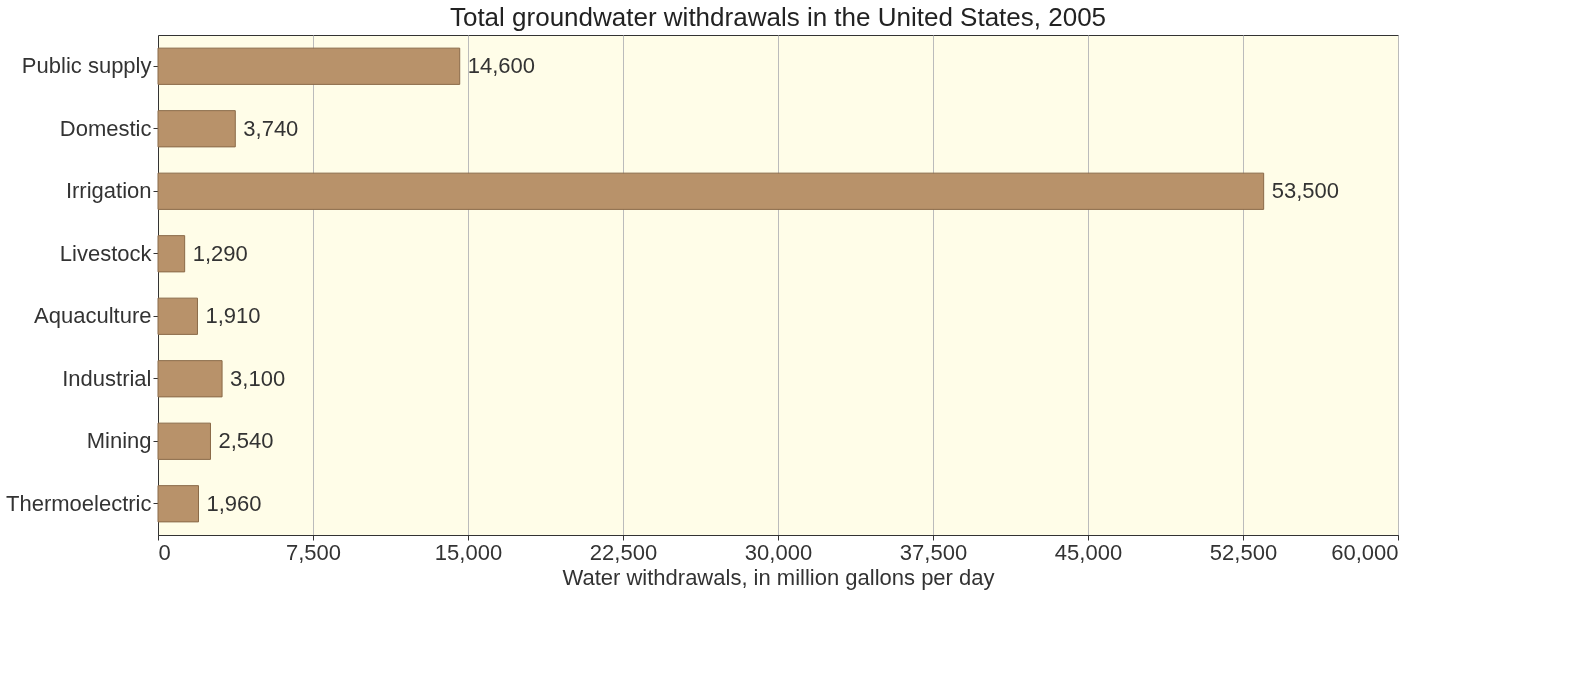  I want to click on y-tick-label: Public supply, so click(86, 66).